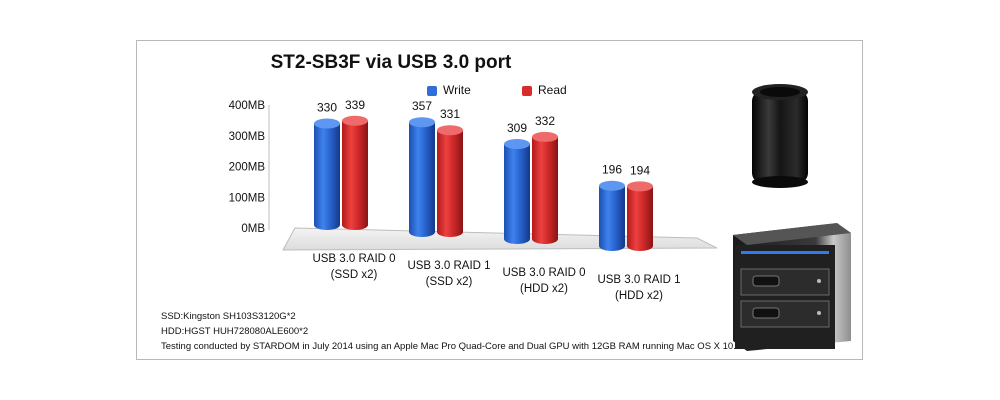 The image size is (1000, 400). What do you see at coordinates (457, 90) in the screenshot?
I see `legend-label-write: Write` at bounding box center [457, 90].